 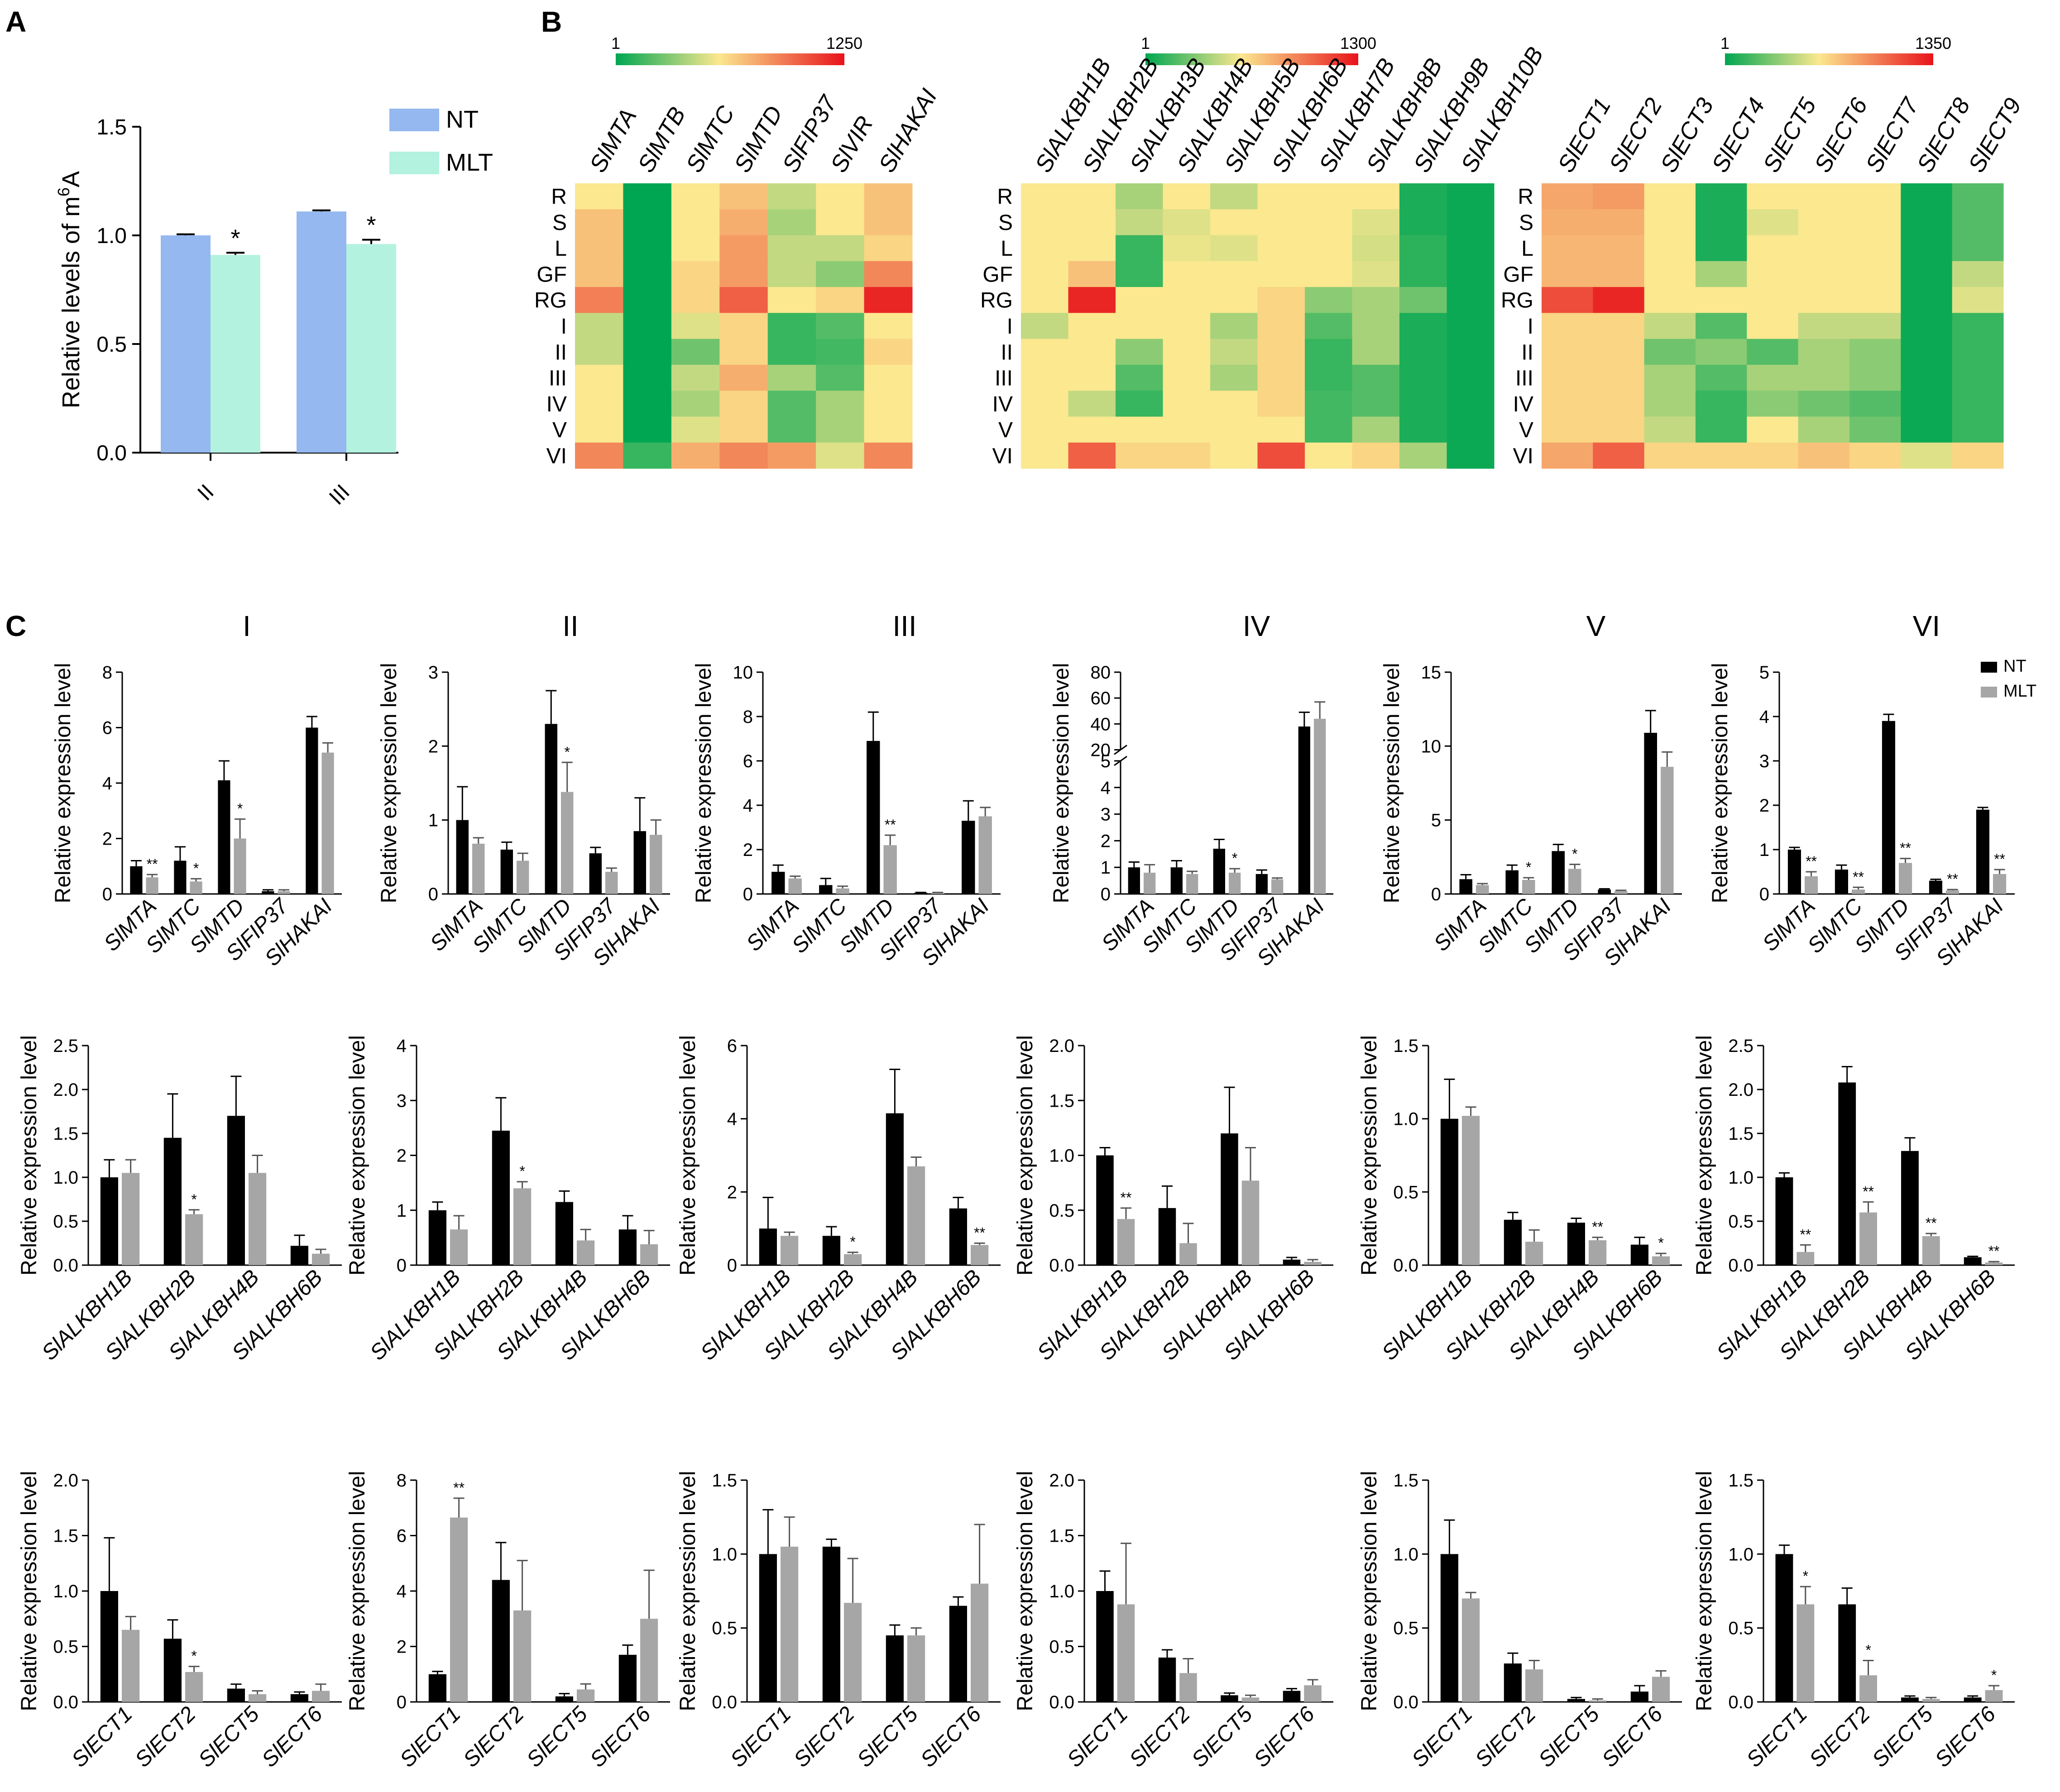 What do you see at coordinates (1007, 352) in the screenshot?
I see `heatmap-row-label: II` at bounding box center [1007, 352].